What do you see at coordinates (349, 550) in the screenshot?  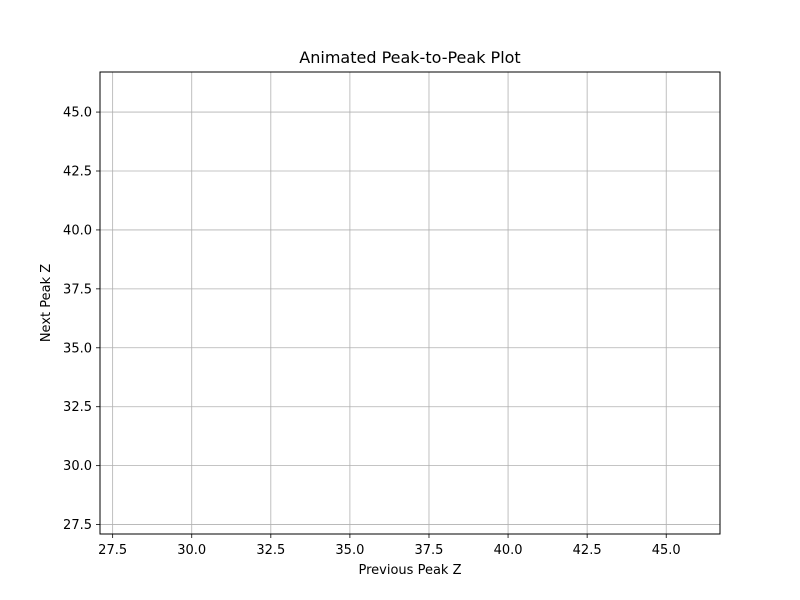 I see `x-tick-label: 35.0` at bounding box center [349, 550].